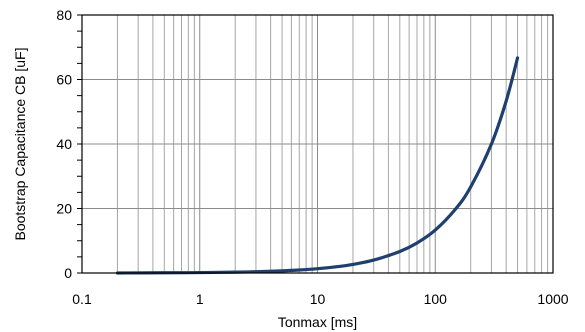 Image resolution: width=585 pixels, height=332 pixels. Describe the element at coordinates (68, 273) in the screenshot. I see `y-tick-label: 0` at that location.